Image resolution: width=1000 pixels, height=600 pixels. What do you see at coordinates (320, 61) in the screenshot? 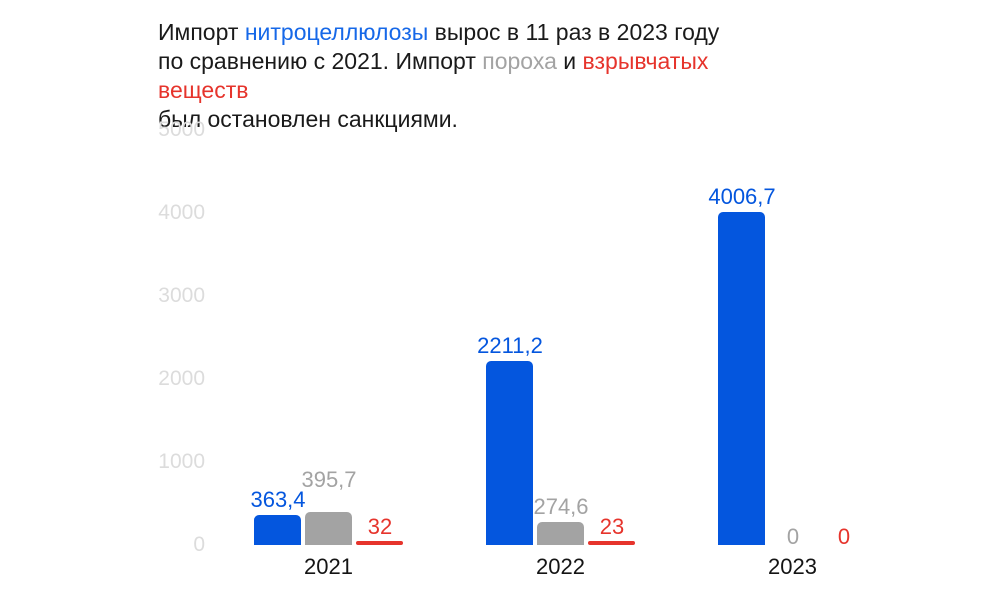
I see `title-text: по сравнению с 2021. Импорт` at bounding box center [320, 61].